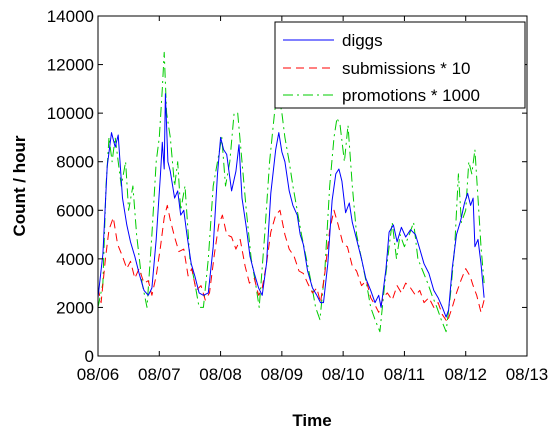  I want to click on x-tick-label: 08/09, so click(282, 374).